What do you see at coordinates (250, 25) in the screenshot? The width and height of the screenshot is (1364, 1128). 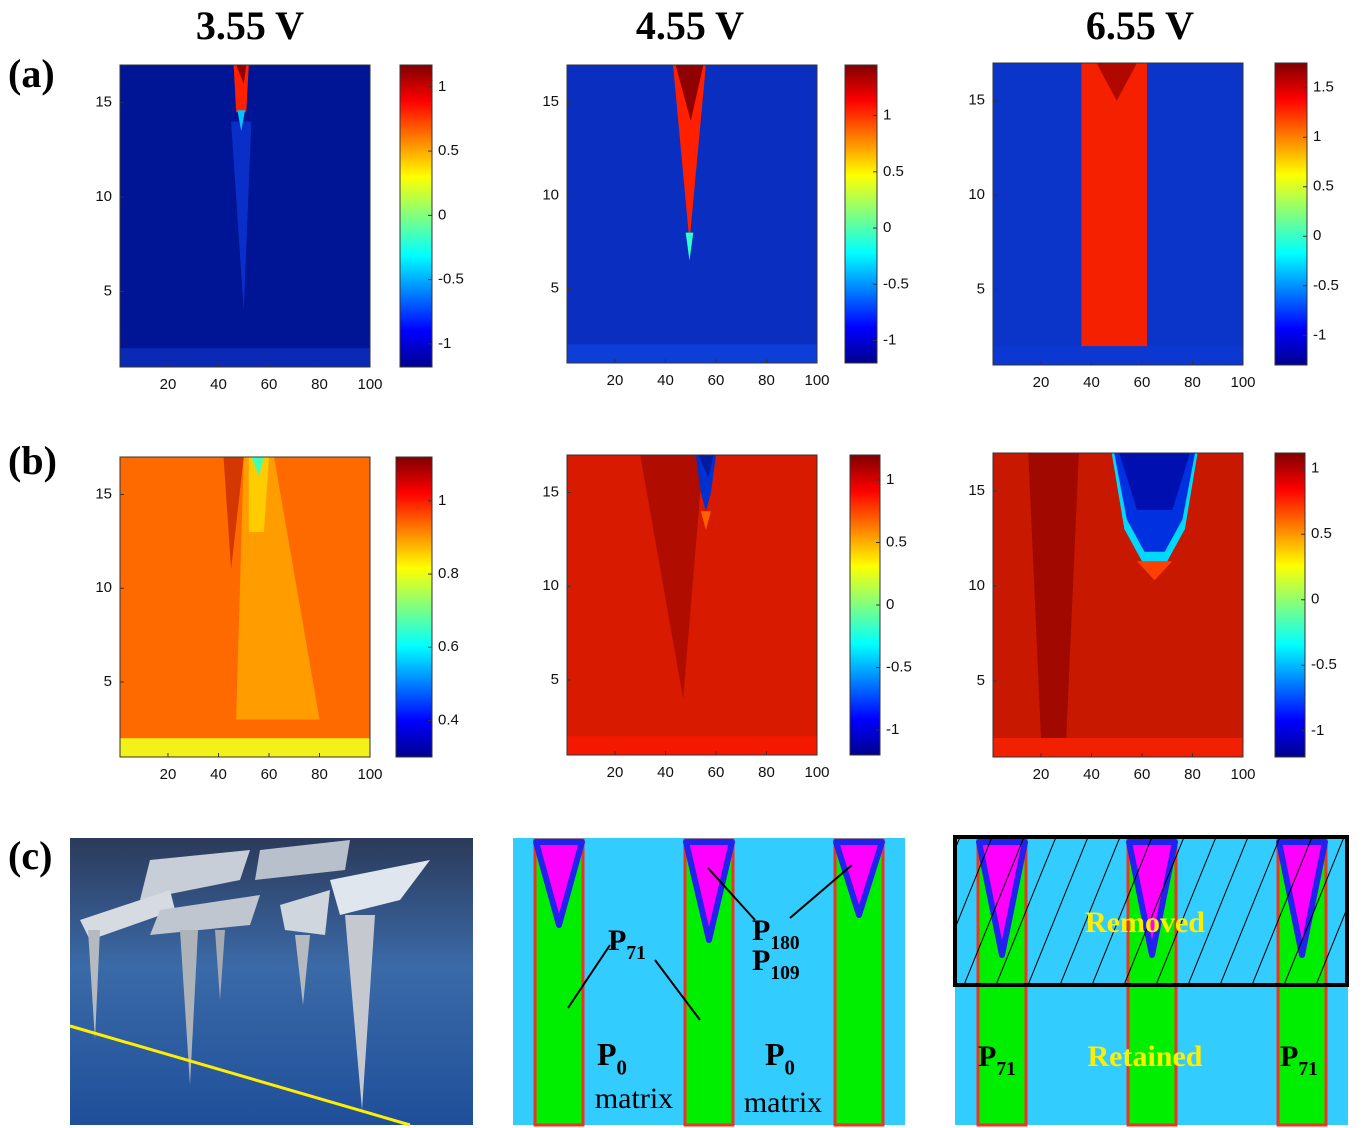 I see `column-title: 3.55 V` at bounding box center [250, 25].